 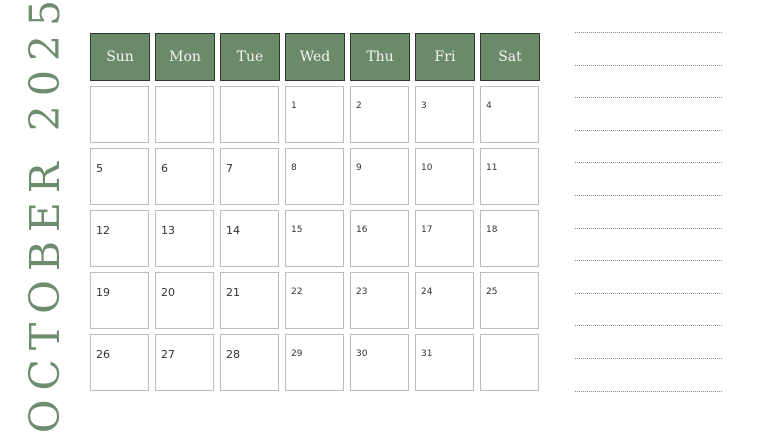 What do you see at coordinates (294, 168) in the screenshot?
I see `day-number: 8` at bounding box center [294, 168].